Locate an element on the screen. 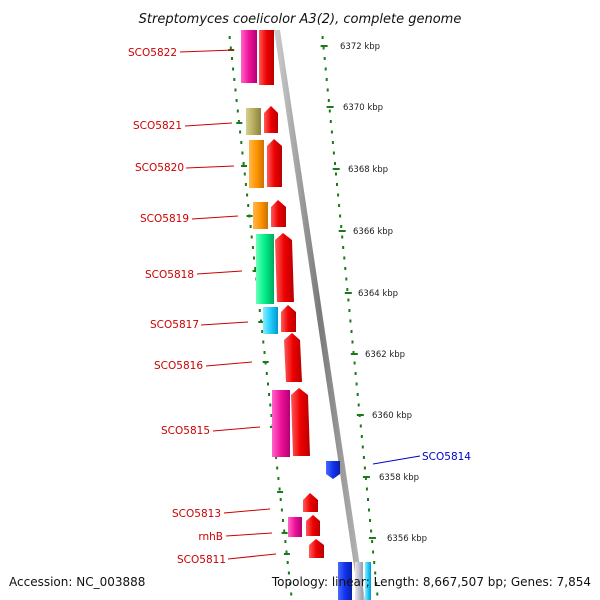  gene-arrow-sco5811 is located at coordinates (316, 548).